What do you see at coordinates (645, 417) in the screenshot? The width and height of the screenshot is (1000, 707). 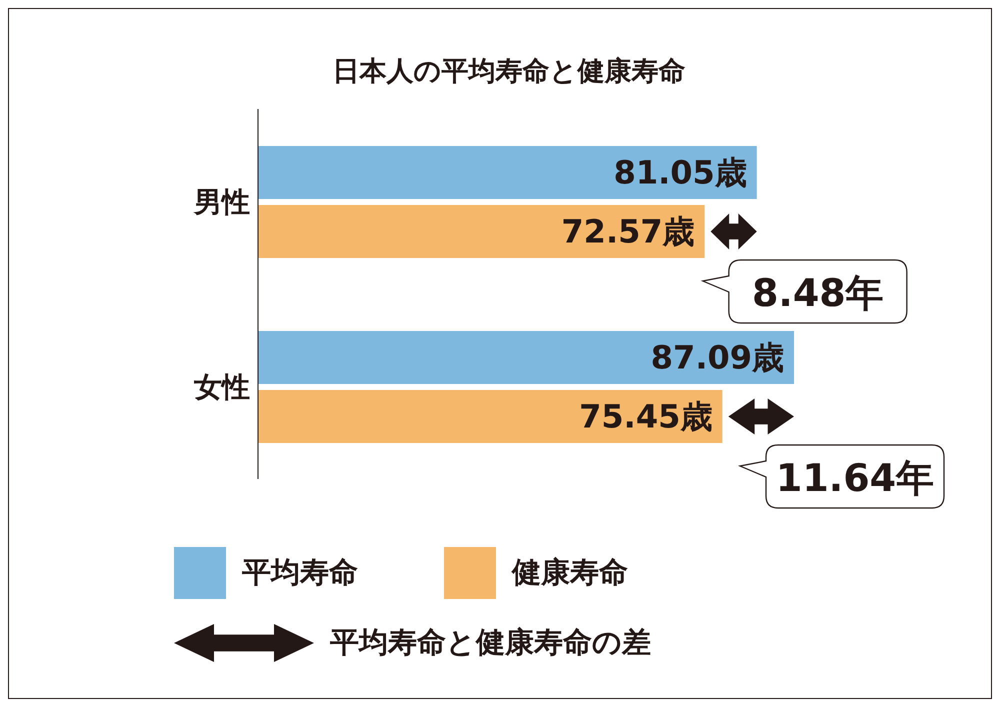 I see `data-label: 75.45歳` at bounding box center [645, 417].